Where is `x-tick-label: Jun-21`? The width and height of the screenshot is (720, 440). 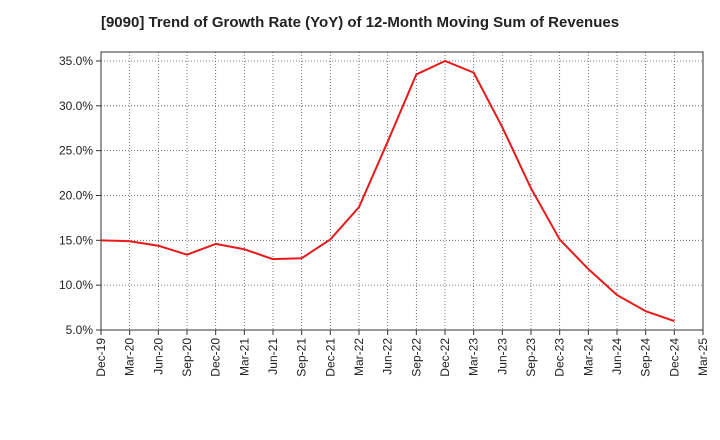 x-tick-label: Jun-21 is located at coordinates (273, 356).